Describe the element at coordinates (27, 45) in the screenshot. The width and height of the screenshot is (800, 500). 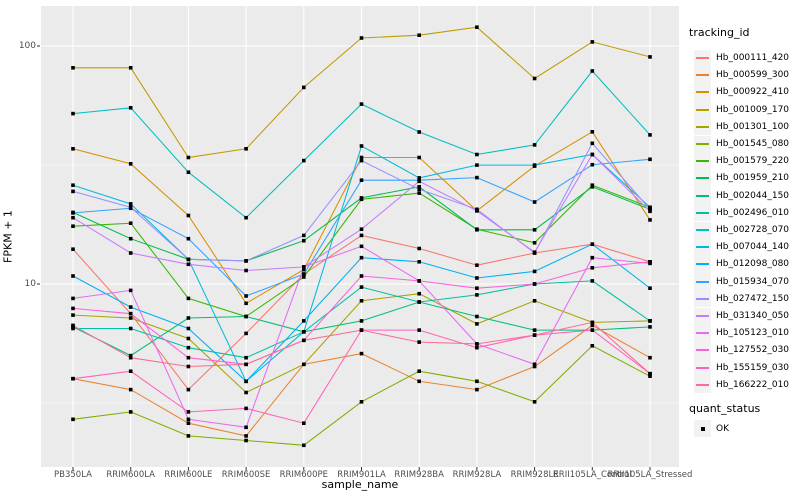
I see `y-tick-label-100: 100` at that location.